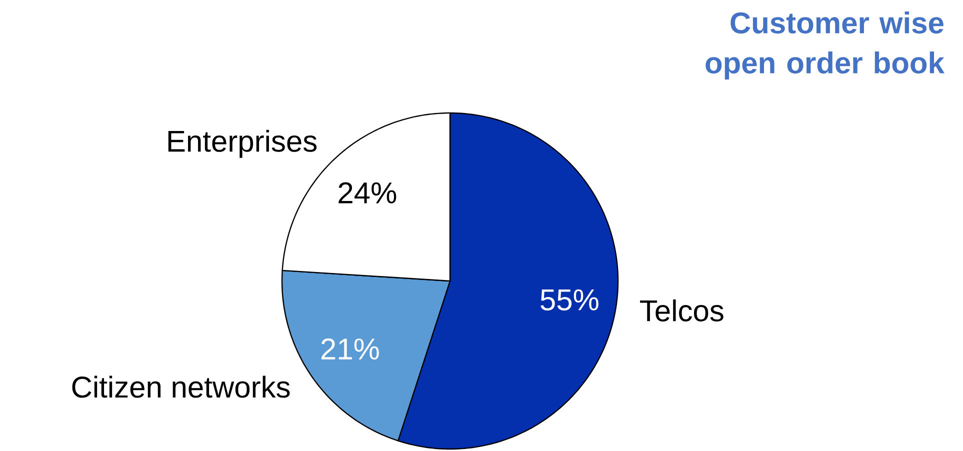 This screenshot has height=451, width=963. Describe the element at coordinates (682, 310) in the screenshot. I see `slice-label: Telcos` at that location.